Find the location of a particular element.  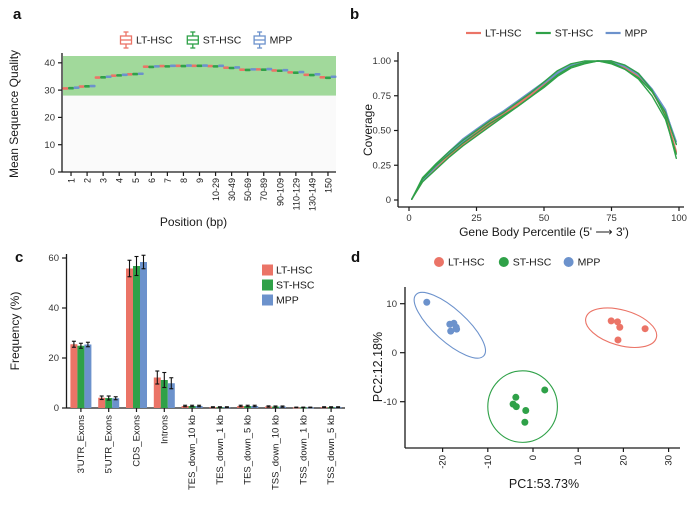

cluster-ellipse-ST-HSC is located at coordinates (522, 406).